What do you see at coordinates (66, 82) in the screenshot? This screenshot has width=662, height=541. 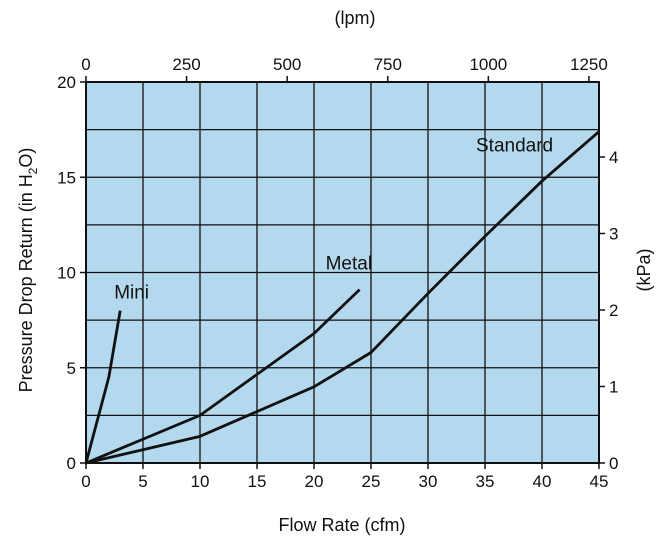 I see `y-tick-label: 20` at bounding box center [66, 82].